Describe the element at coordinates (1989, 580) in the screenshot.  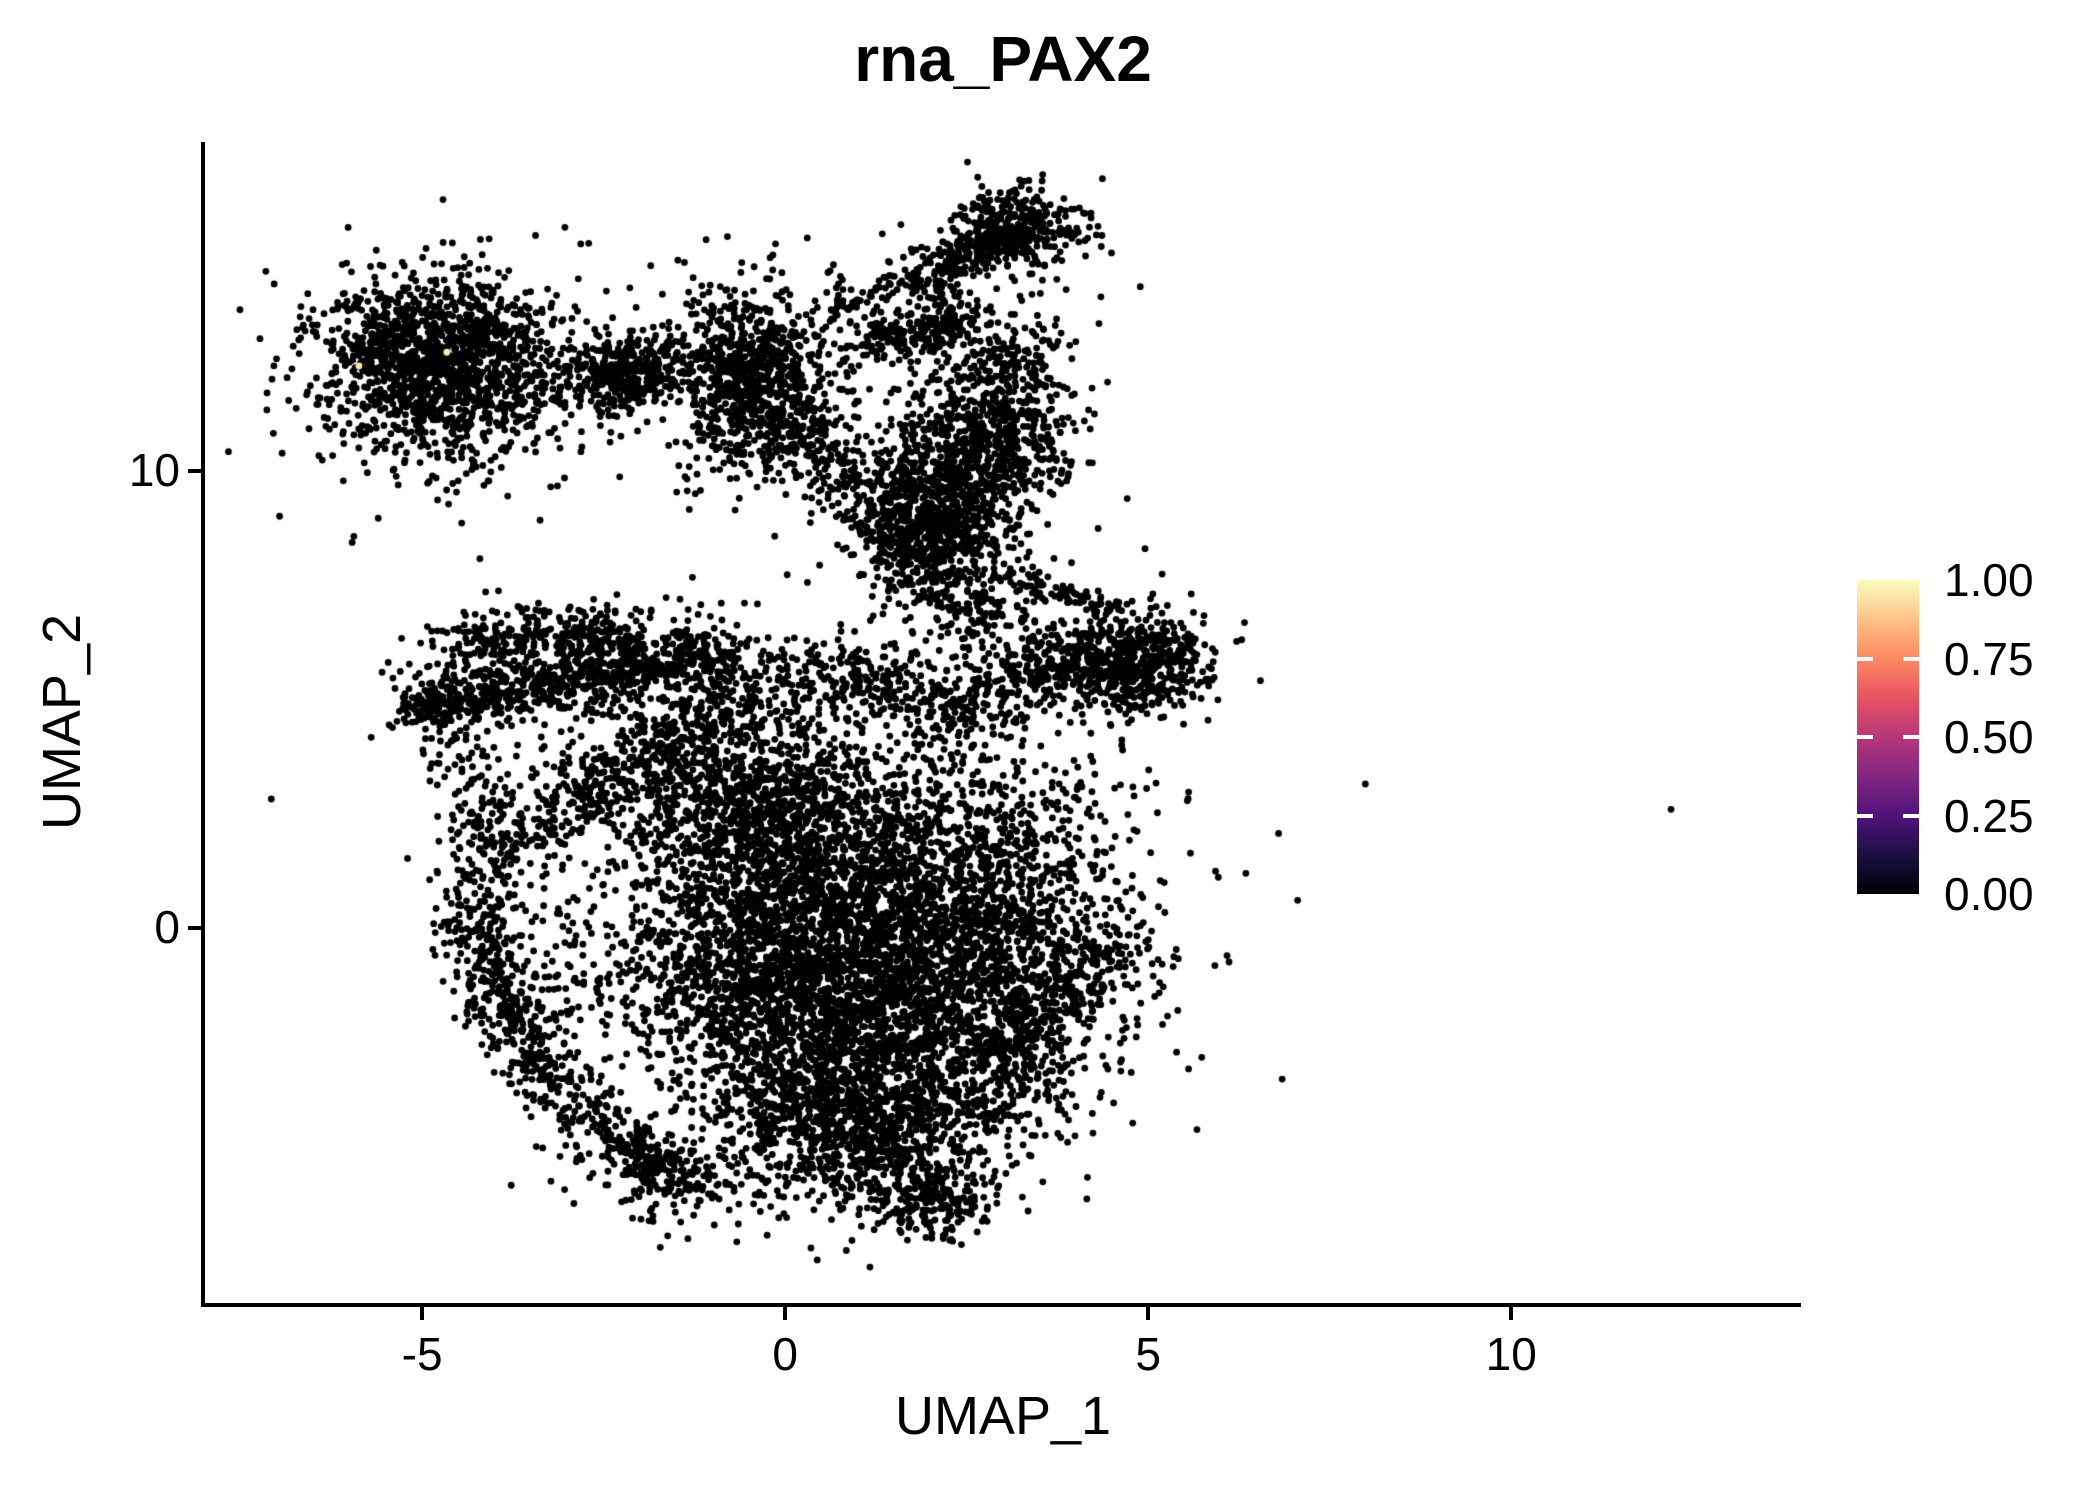
I see `legend-label: 1.00` at that location.